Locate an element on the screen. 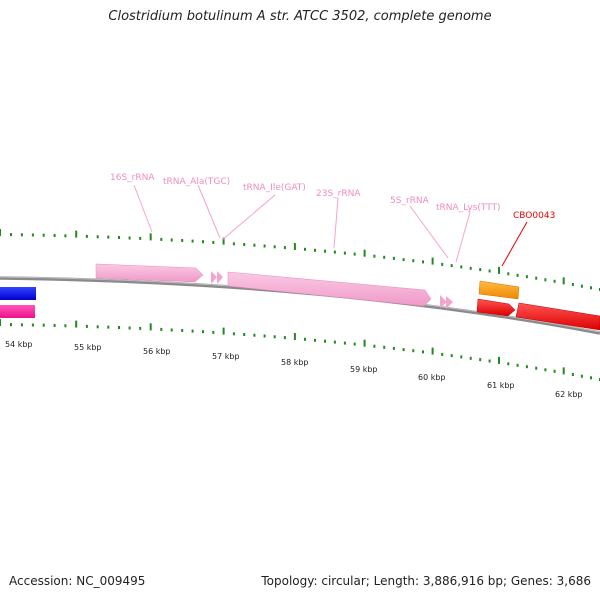  tRNA-Lys-arrow is located at coordinates (449, 302).